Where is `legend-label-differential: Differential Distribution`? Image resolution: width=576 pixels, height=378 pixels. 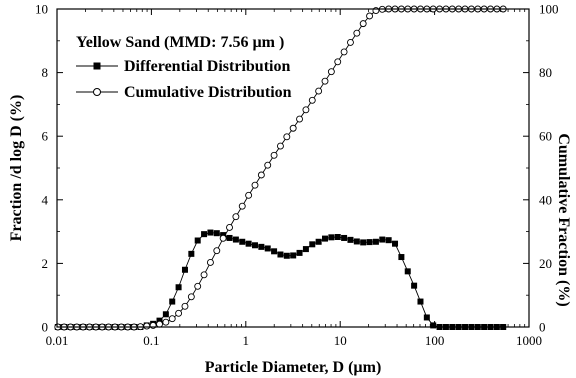
legend-label-differential: Differential Distribution is located at coordinates (207, 66).